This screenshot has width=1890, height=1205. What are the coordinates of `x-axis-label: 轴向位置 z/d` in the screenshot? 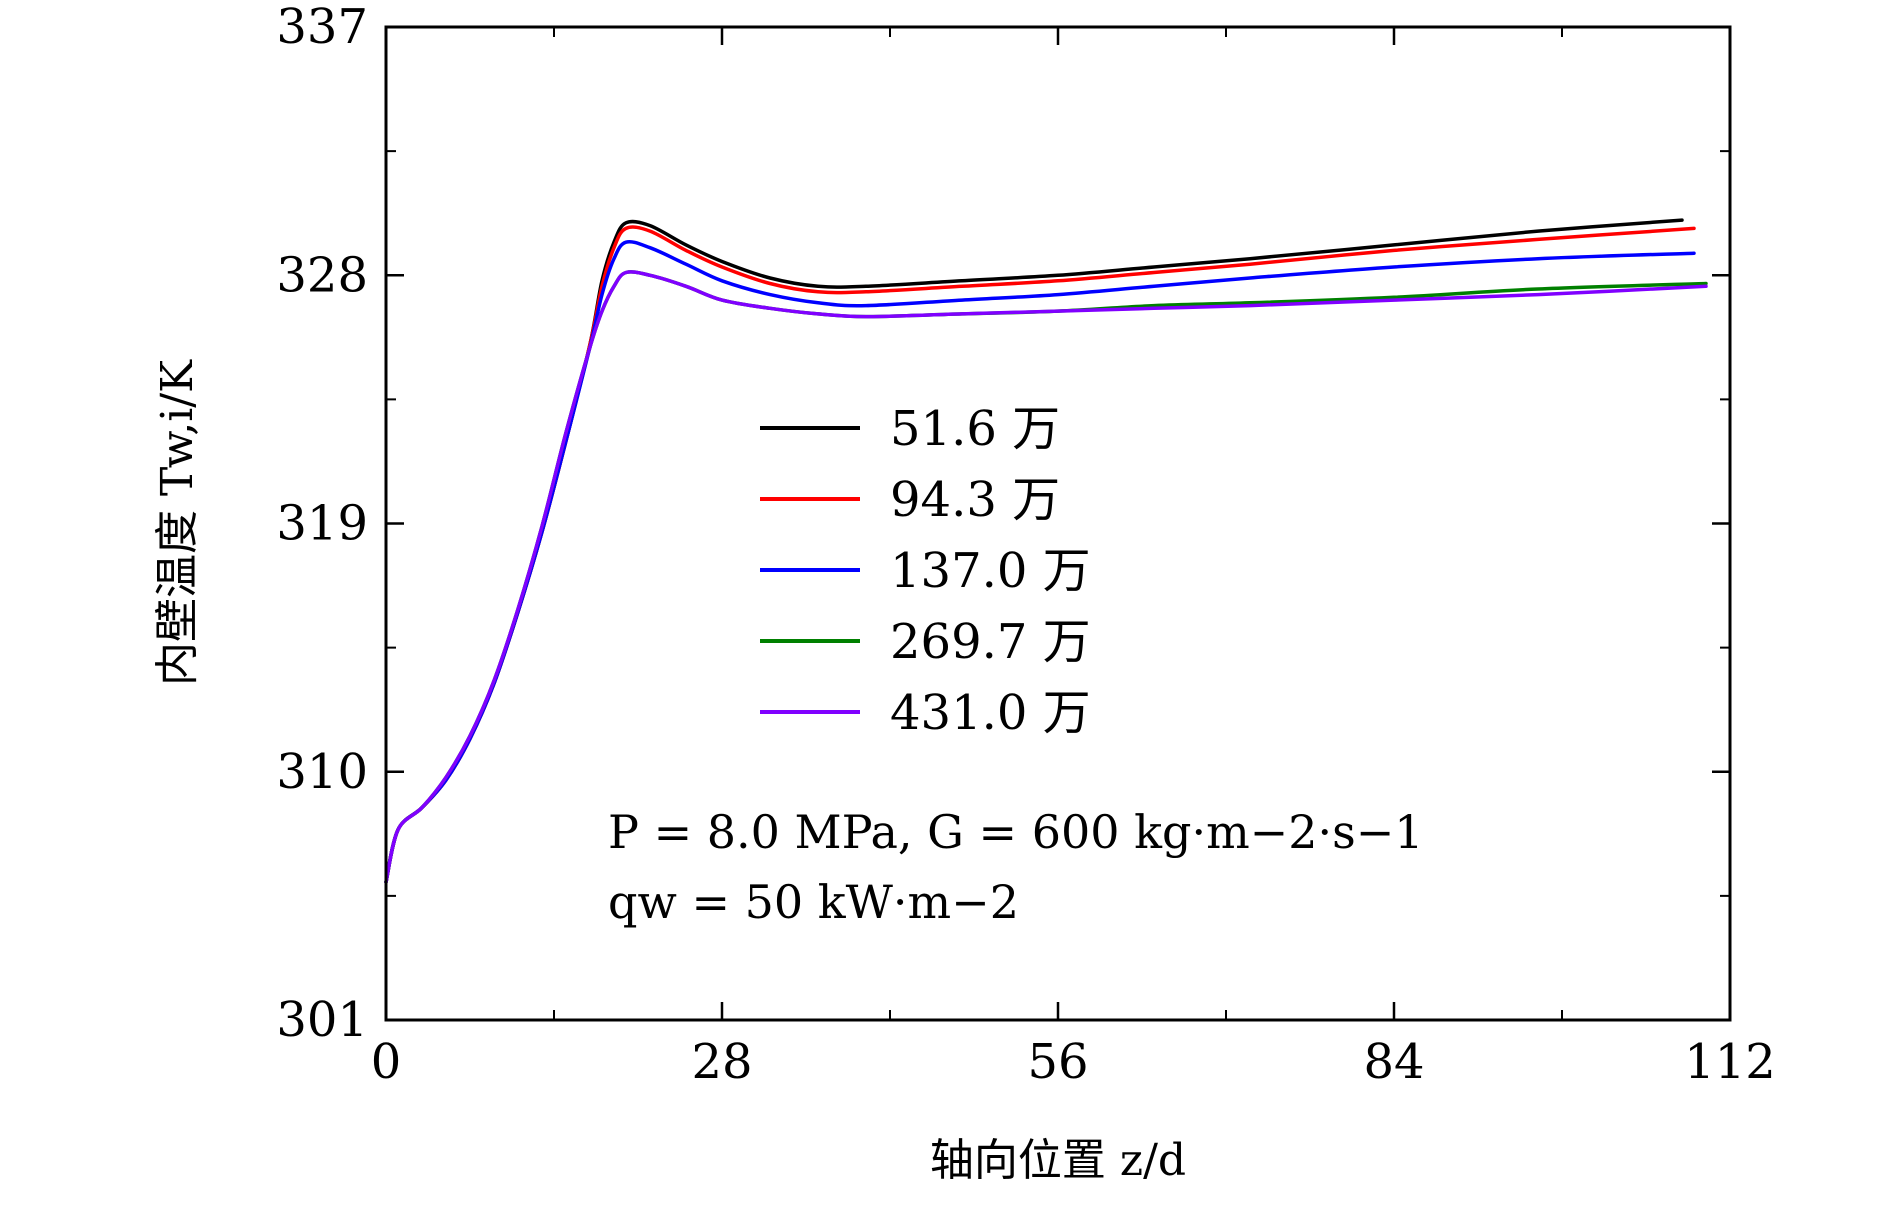 It's located at (1058, 1160).